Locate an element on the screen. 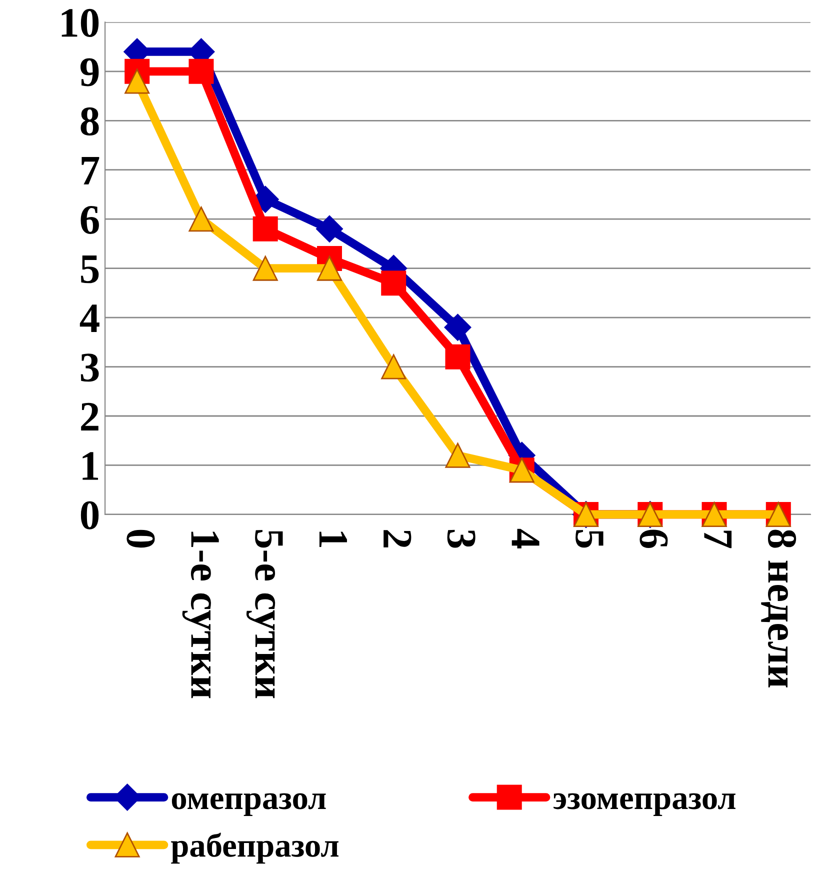 This screenshot has width=827, height=887. x-tick-label: 7 is located at coordinates (718, 539).